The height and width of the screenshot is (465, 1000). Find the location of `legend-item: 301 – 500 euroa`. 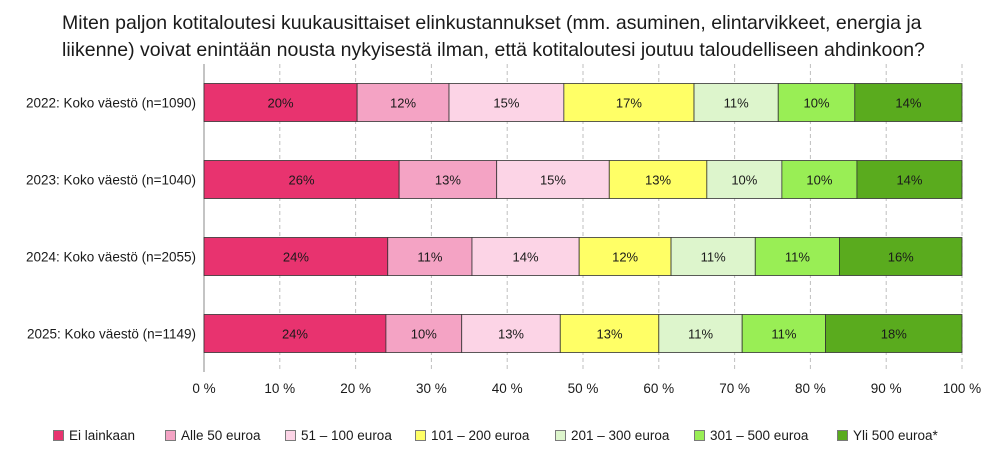

legend-item: 301 – 500 euroa is located at coordinates (751, 435).